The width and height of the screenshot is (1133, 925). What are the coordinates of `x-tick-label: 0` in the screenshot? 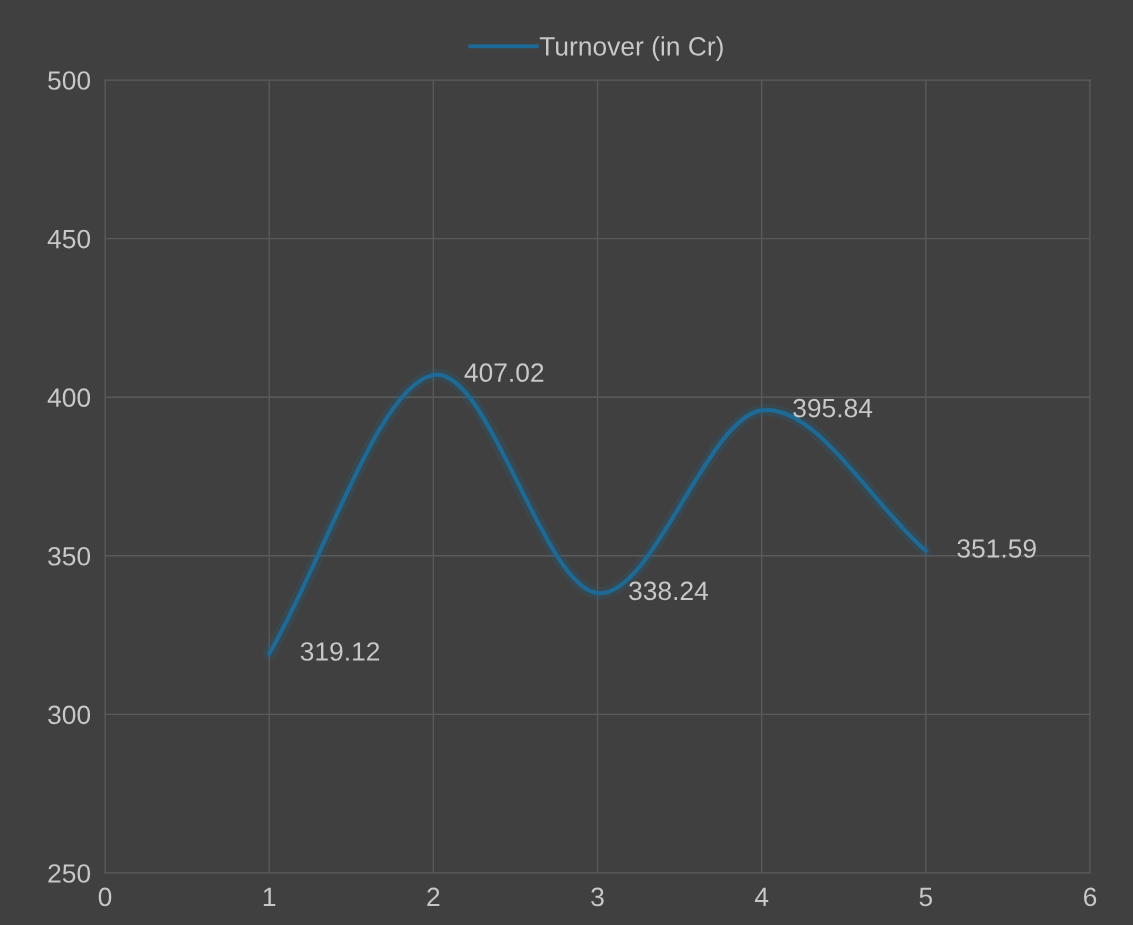 It's located at (105, 897).